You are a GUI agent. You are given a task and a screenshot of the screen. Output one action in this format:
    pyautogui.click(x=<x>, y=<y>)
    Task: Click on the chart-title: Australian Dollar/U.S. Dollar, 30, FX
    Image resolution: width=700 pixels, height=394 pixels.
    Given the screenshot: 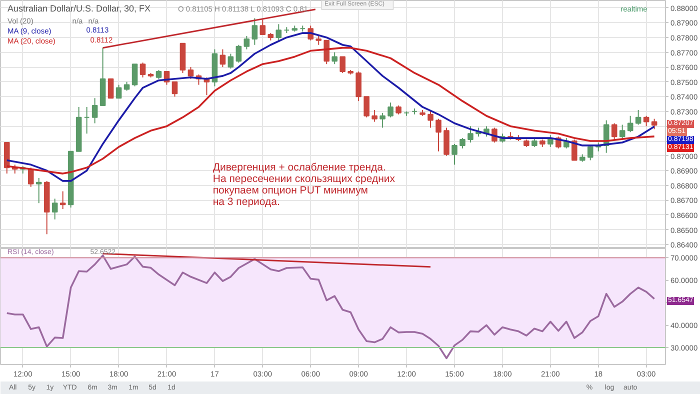 What is the action you would take?
    pyautogui.click(x=79, y=9)
    